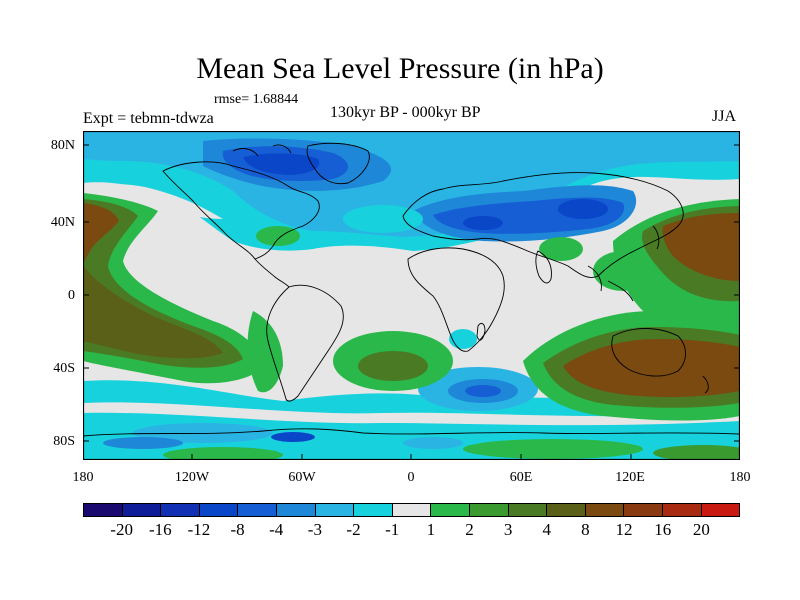 The width and height of the screenshot is (800, 600). What do you see at coordinates (192, 477) in the screenshot?
I see `lon-label: 120W` at bounding box center [192, 477].